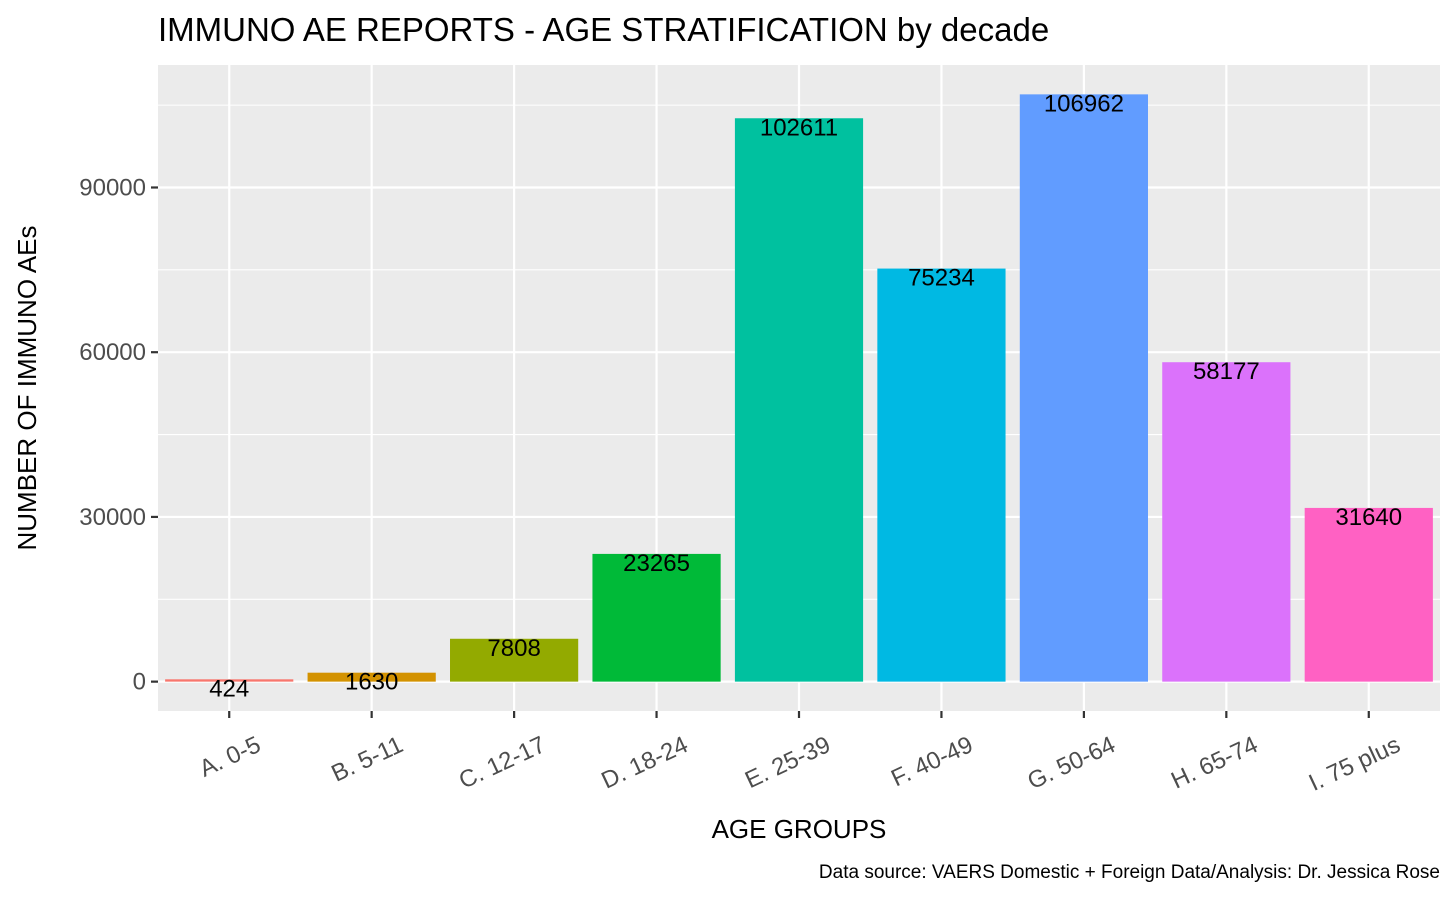 Image resolution: width=1456 pixels, height=899 pixels. Describe the element at coordinates (229, 688) in the screenshot. I see `data-label: 424` at that location.